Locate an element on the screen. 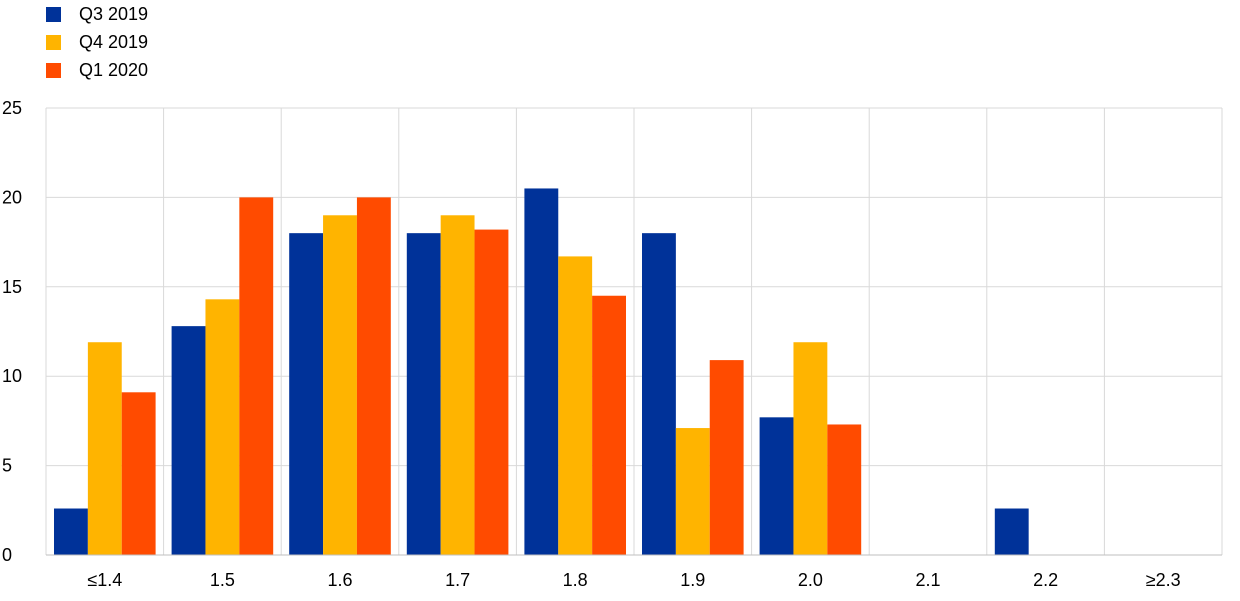 Image resolution: width=1240 pixels, height=601 pixels. x-tick-label: 1.8 is located at coordinates (575, 580).